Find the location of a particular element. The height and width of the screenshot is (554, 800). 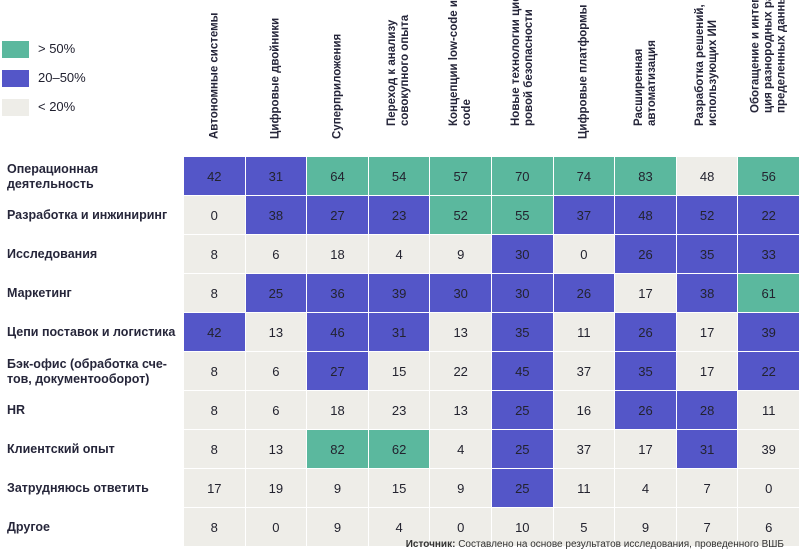

row-label: Клиентский опыт is located at coordinates (61, 449).